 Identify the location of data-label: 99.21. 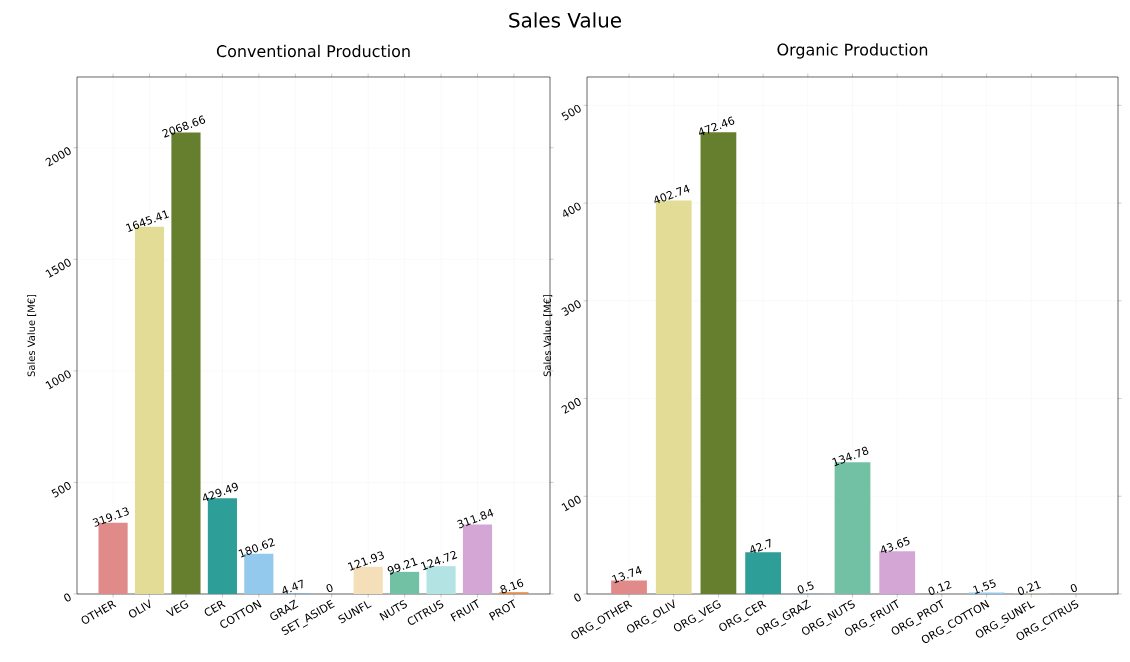
(402, 566).